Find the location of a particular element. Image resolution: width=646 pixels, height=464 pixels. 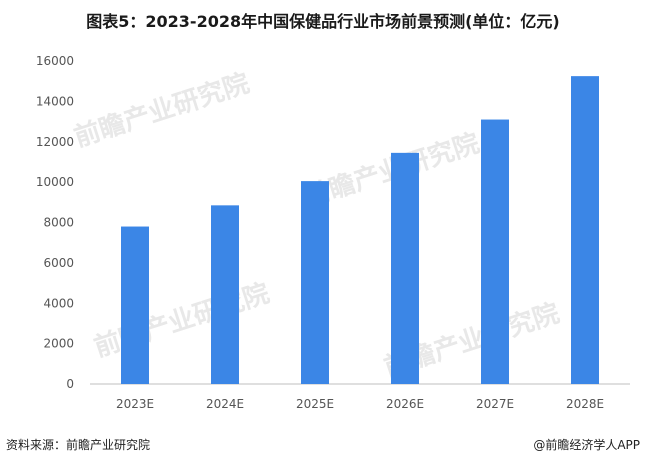

y-tick-label: 0 is located at coordinates (70, 384).